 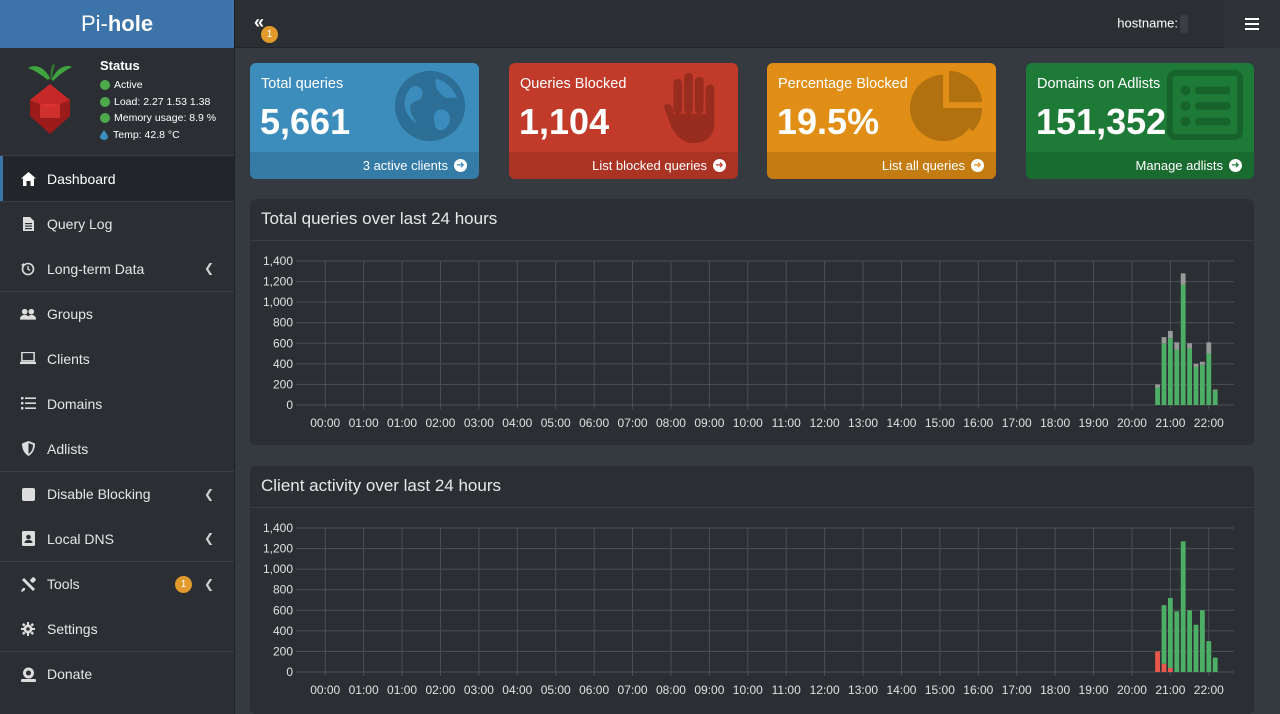 I want to click on globe-icon, so click(x=430, y=106).